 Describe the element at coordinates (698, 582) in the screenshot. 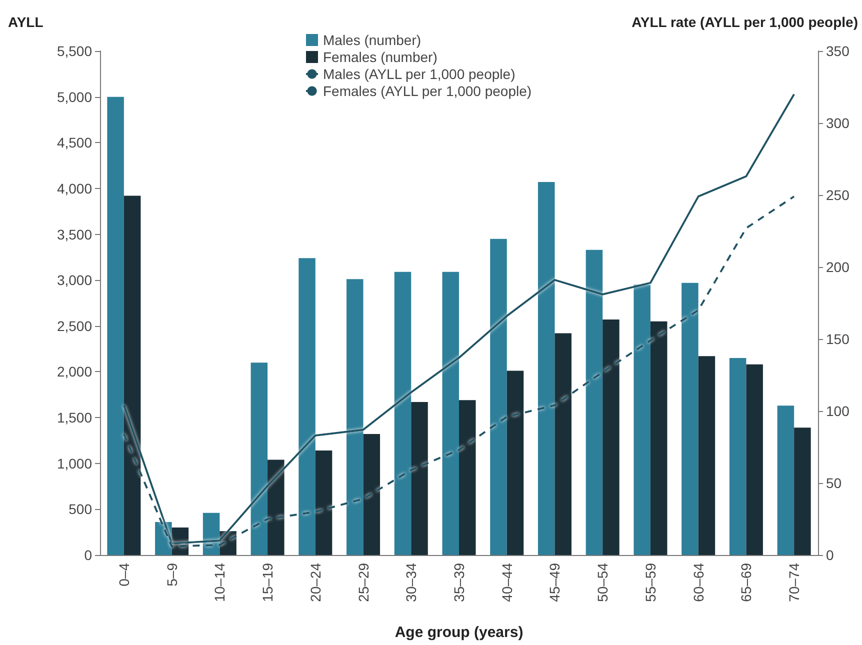

I see `x-tick-label: 60–64` at that location.